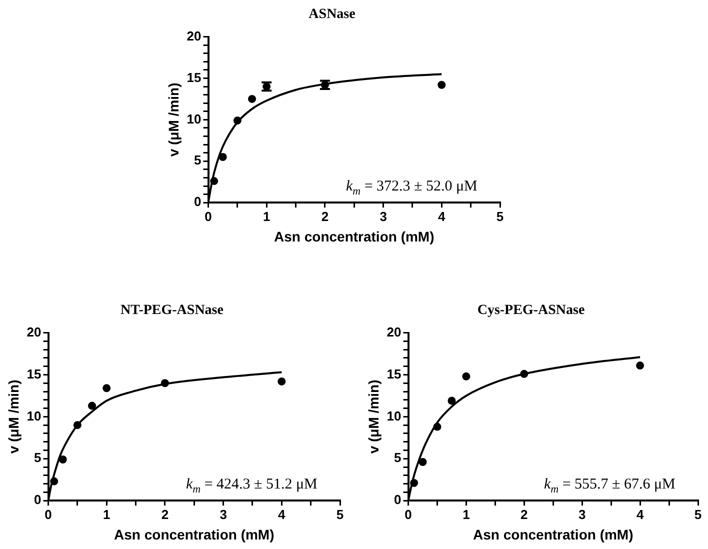  I want to click on chart-title: NT-PEG-ASNase, so click(172, 310).